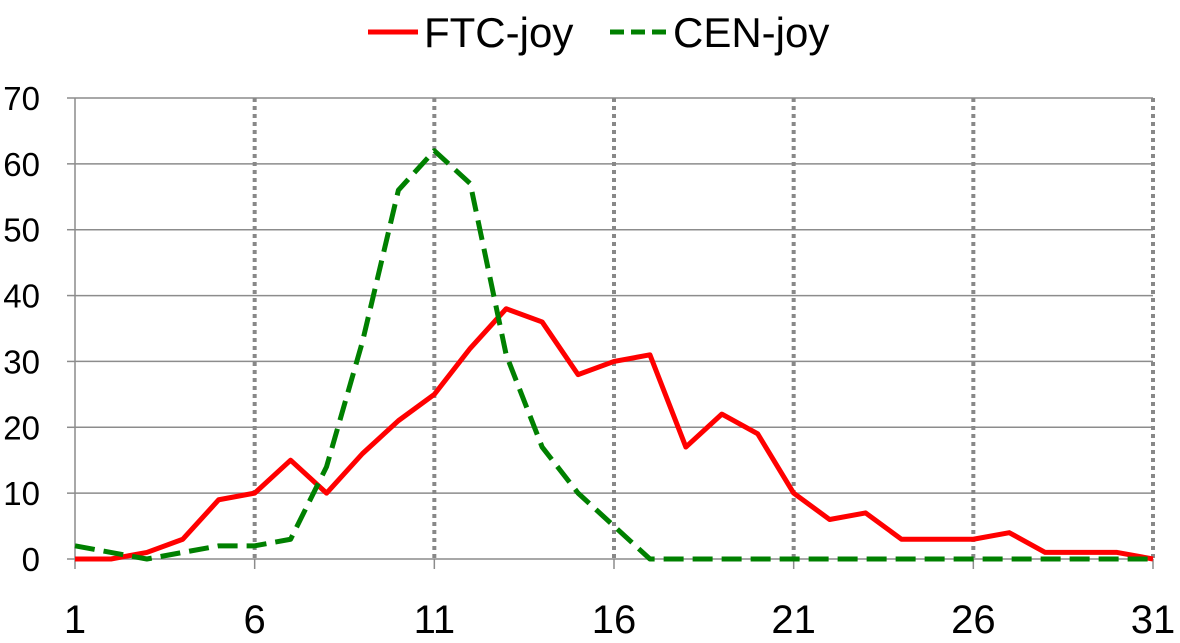  I want to click on y-tick-label: 30, so click(21, 361).